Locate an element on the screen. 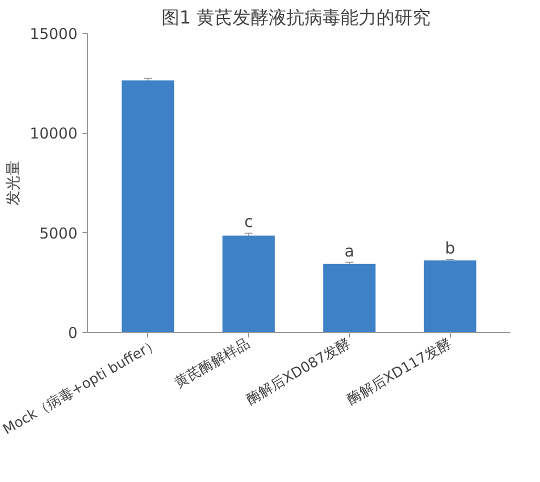 This screenshot has width=540, height=482. annotation: b is located at coordinates (450, 248).